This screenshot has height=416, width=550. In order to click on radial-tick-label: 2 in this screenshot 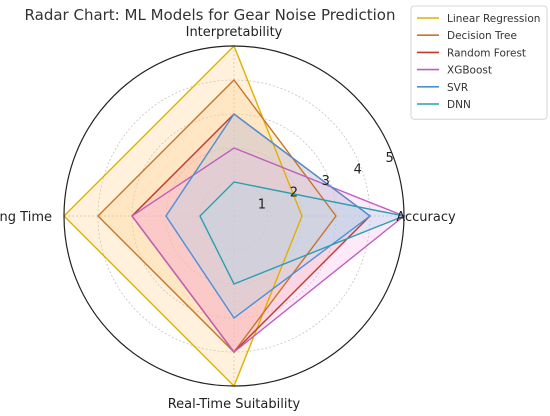, I will do `click(294, 193)`.